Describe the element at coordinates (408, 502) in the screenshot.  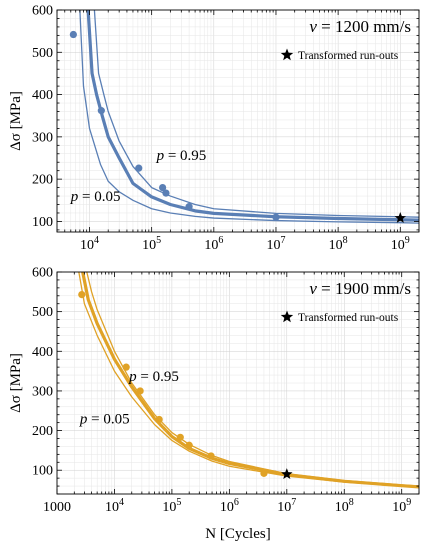
I see `x-tick-exponent: 9` at that location.